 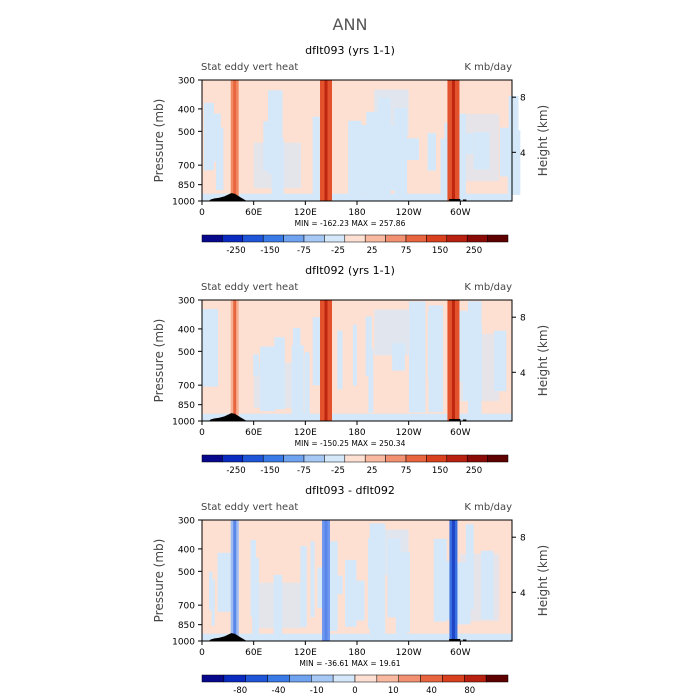 What do you see at coordinates (460, 433) in the screenshot?
I see `x-tick-label: 60W` at bounding box center [460, 433].